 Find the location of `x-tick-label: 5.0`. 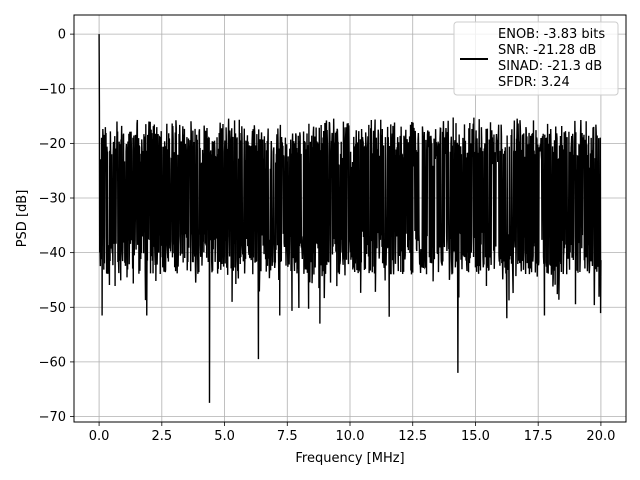

x-tick-label: 5.0 is located at coordinates (224, 436).